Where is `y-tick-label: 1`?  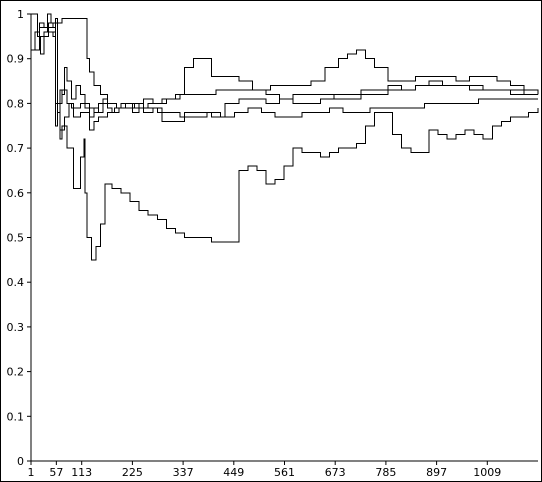 y-tick-label: 1 is located at coordinates (20, 14).